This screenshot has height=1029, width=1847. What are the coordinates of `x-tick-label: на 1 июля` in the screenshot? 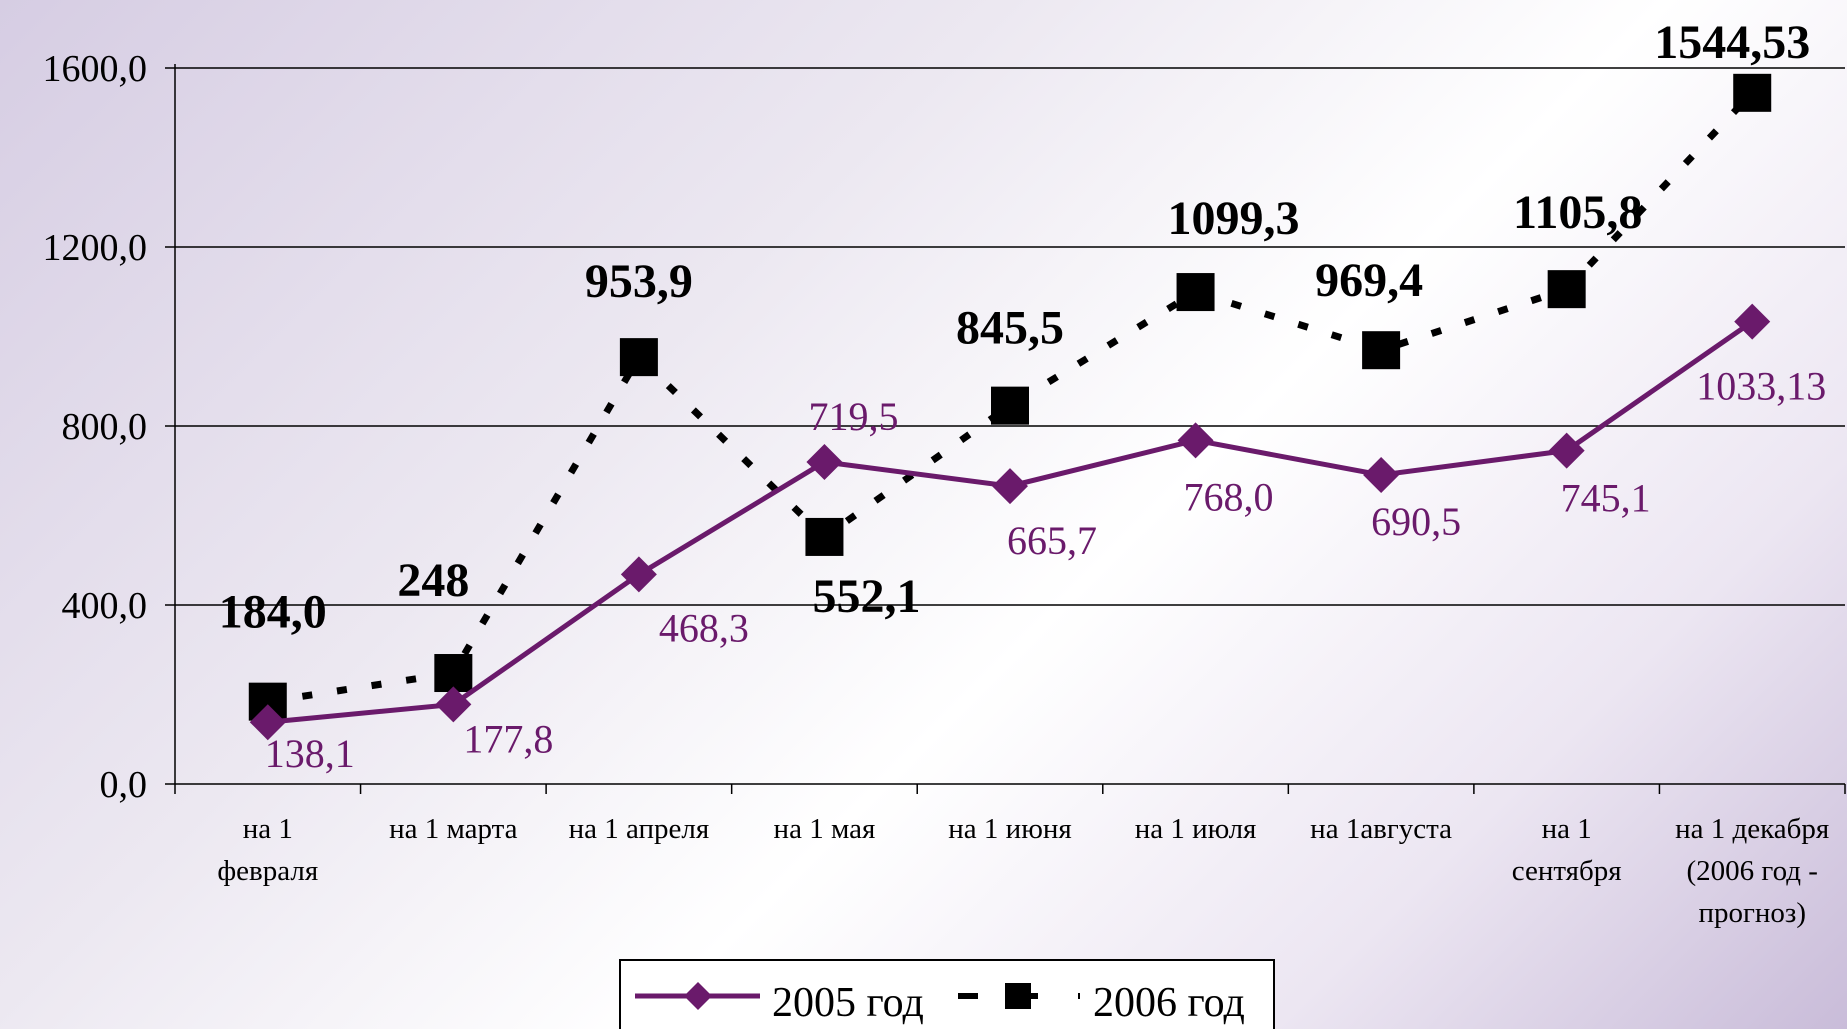 It's located at (1196, 829).